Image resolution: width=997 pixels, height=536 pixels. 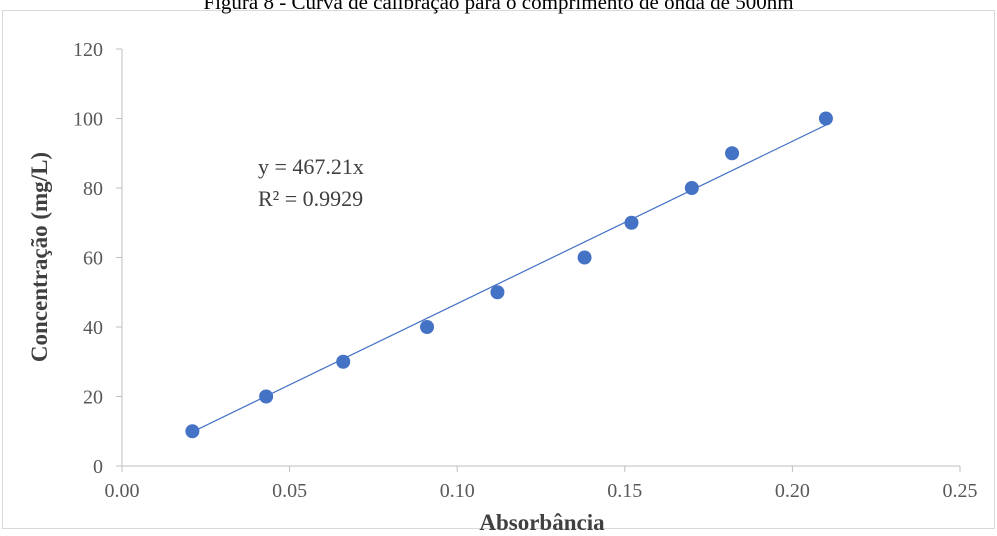 What do you see at coordinates (93, 189) in the screenshot?
I see `y-tick-label: 80` at bounding box center [93, 189].